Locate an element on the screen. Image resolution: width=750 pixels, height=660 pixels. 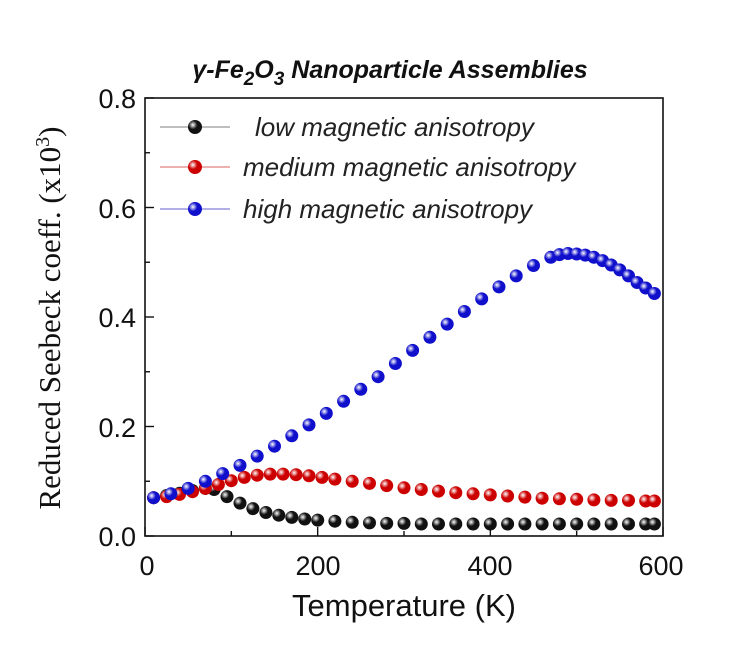
x-tick-label: 200 is located at coordinates (317, 566).